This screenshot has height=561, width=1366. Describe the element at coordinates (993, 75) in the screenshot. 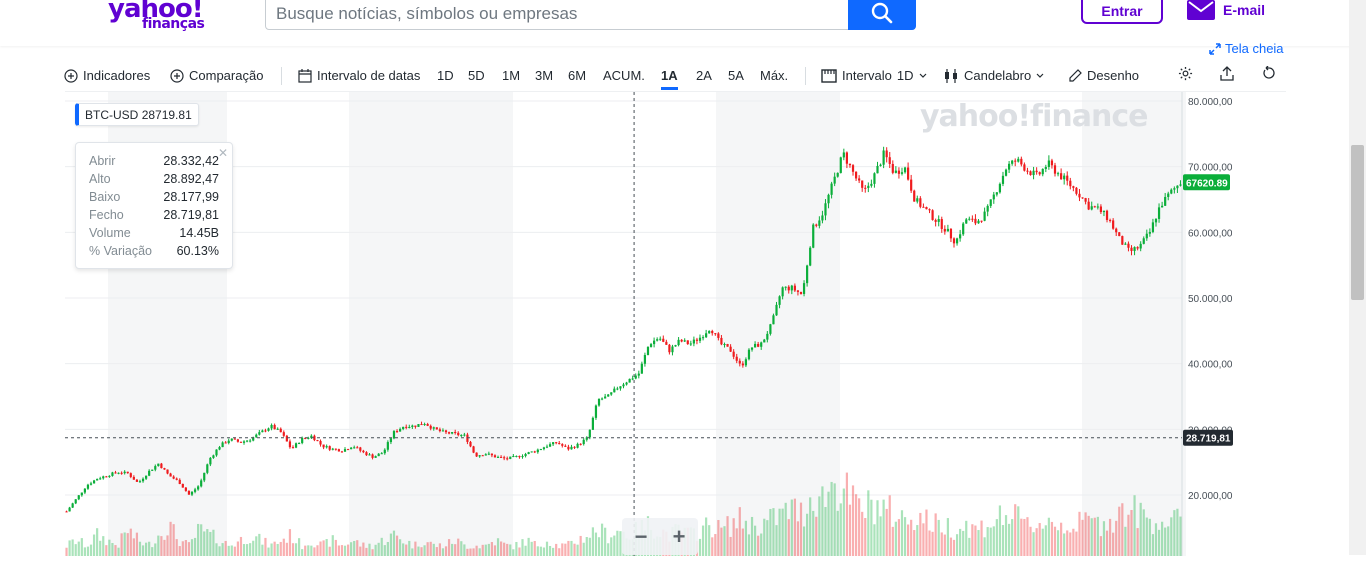

I see `chart-type-button: Candelabro` at that location.